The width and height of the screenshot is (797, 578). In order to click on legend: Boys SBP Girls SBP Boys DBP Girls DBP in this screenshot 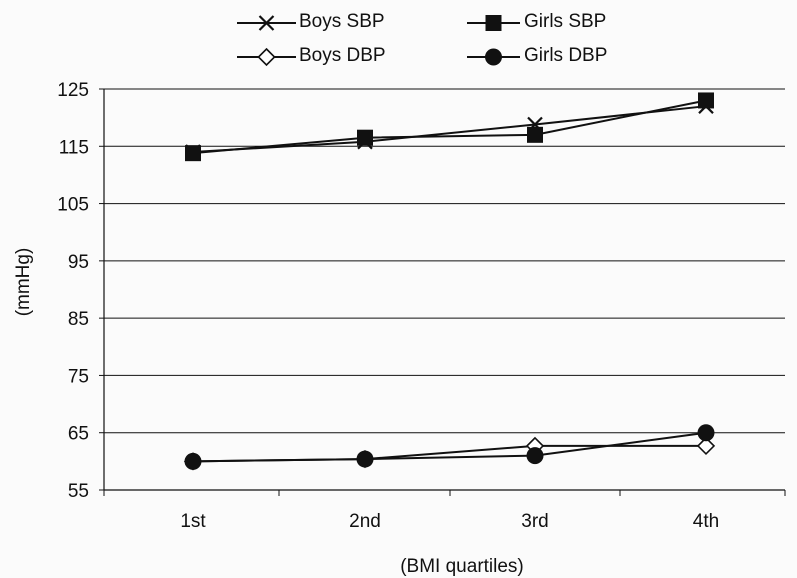, I will do `click(422, 39)`.